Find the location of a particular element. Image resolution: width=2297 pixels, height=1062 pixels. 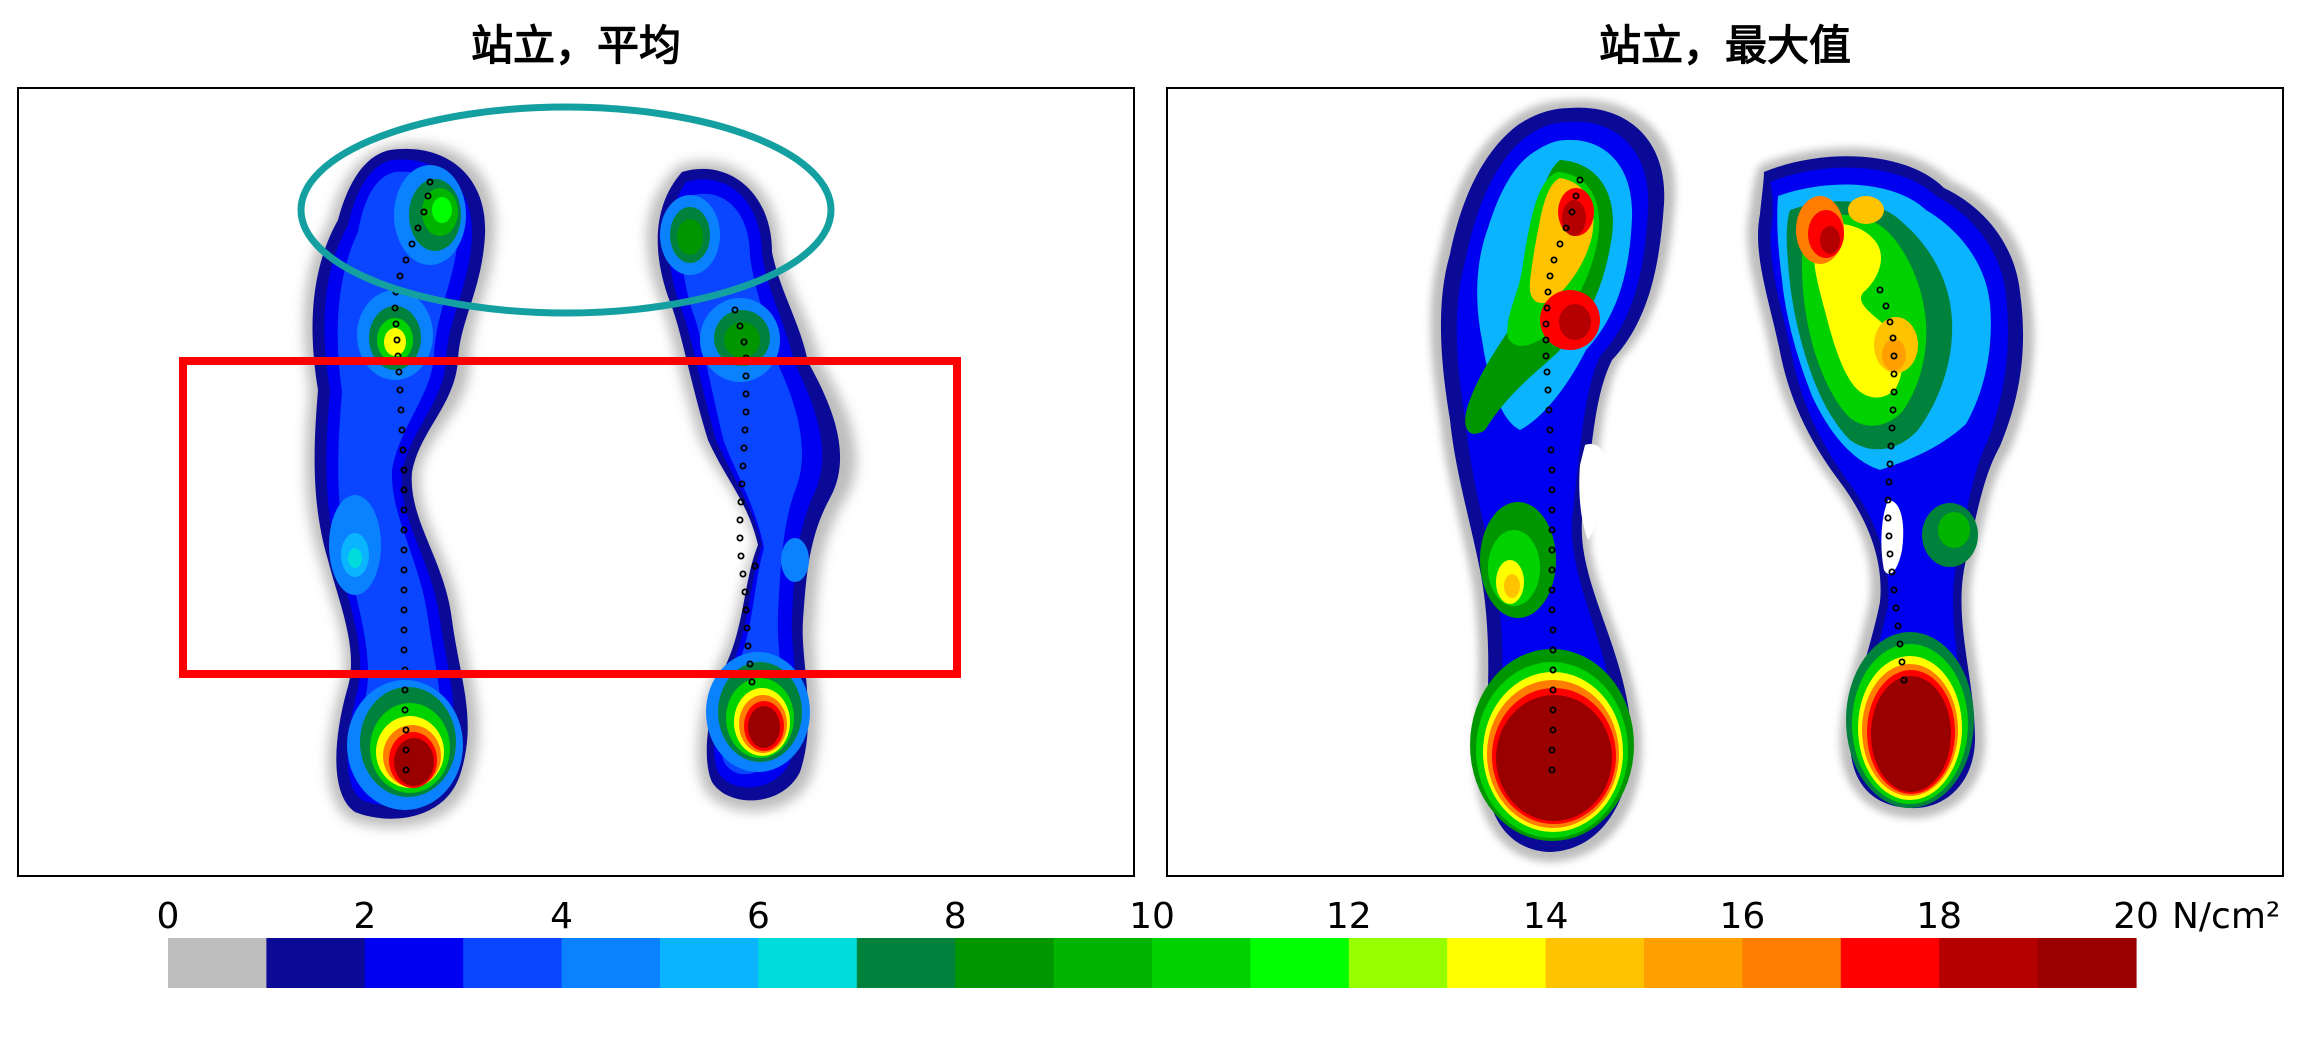

cop-trail-right-maximum is located at coordinates (1892, 485).